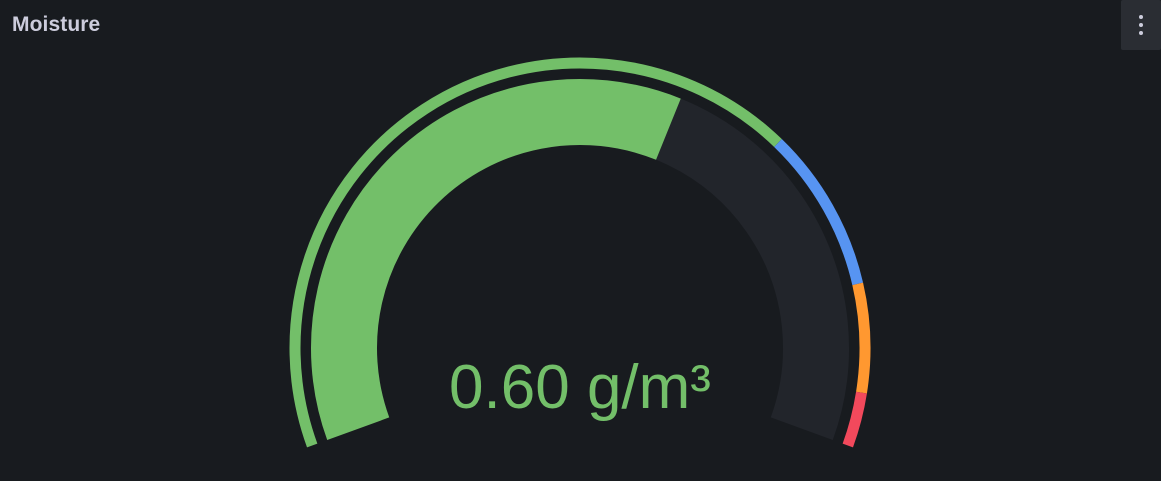 This screenshot has height=481, width=1161. What do you see at coordinates (580, 387) in the screenshot?
I see `gauge-value-text: 0.60 g/m³` at bounding box center [580, 387].